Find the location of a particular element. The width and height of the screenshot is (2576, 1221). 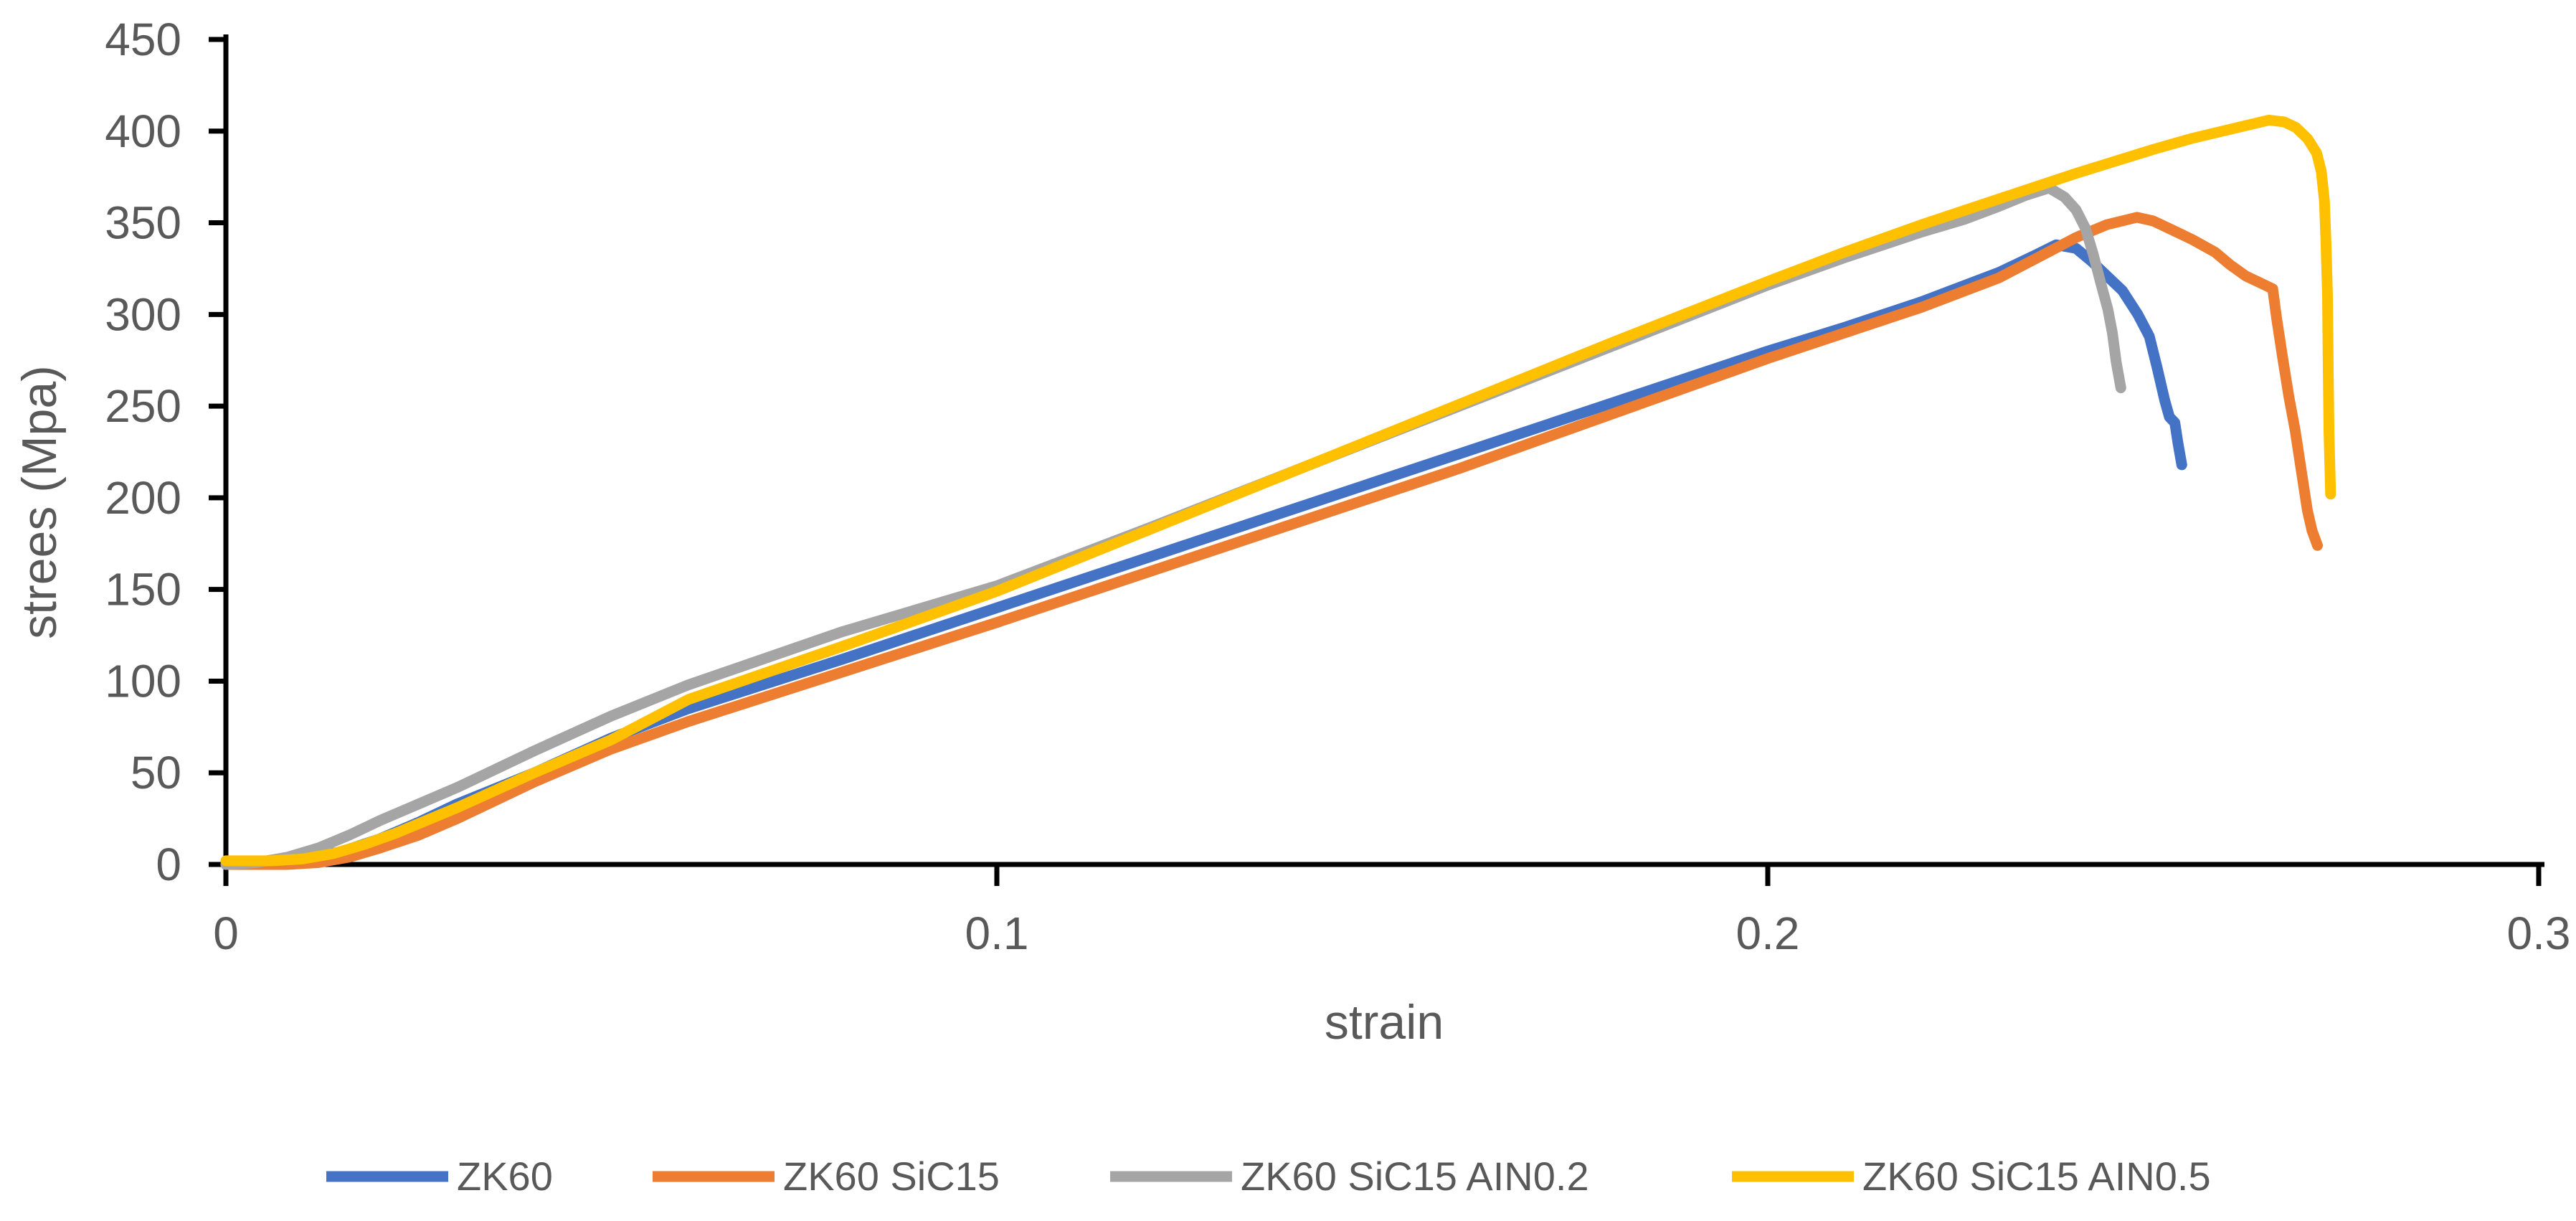

legend-label-1: ZK60 is located at coordinates (505, 1176).